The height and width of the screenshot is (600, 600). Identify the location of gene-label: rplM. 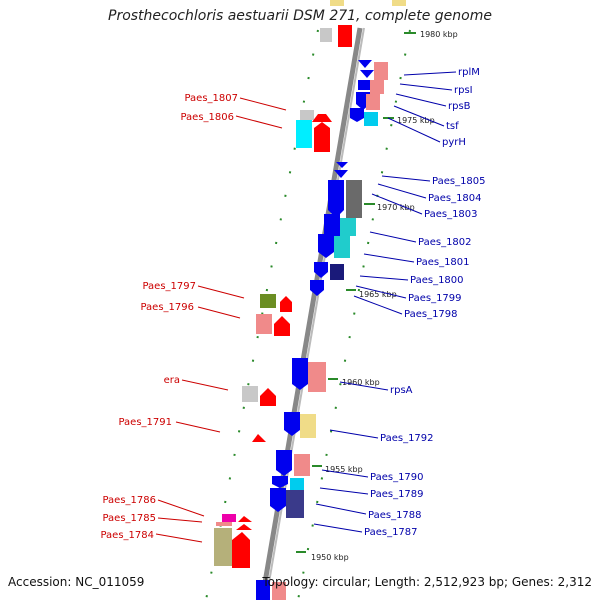
(469, 72).